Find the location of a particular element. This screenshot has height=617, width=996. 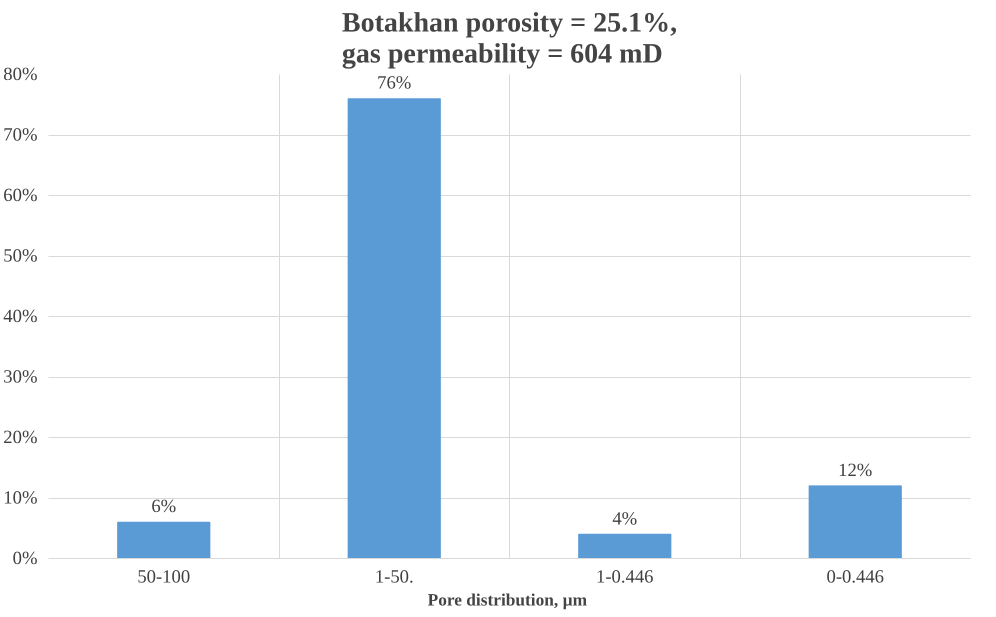

y-tick-label: 10% is located at coordinates (20, 498).